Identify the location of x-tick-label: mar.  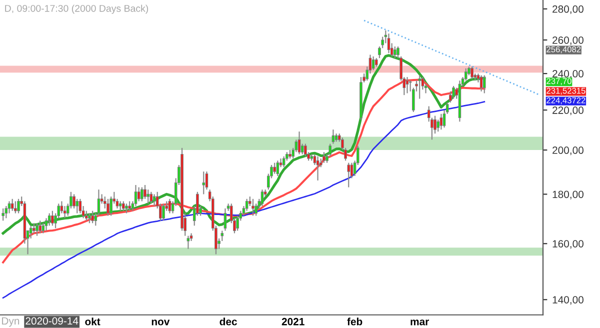
(419, 323).